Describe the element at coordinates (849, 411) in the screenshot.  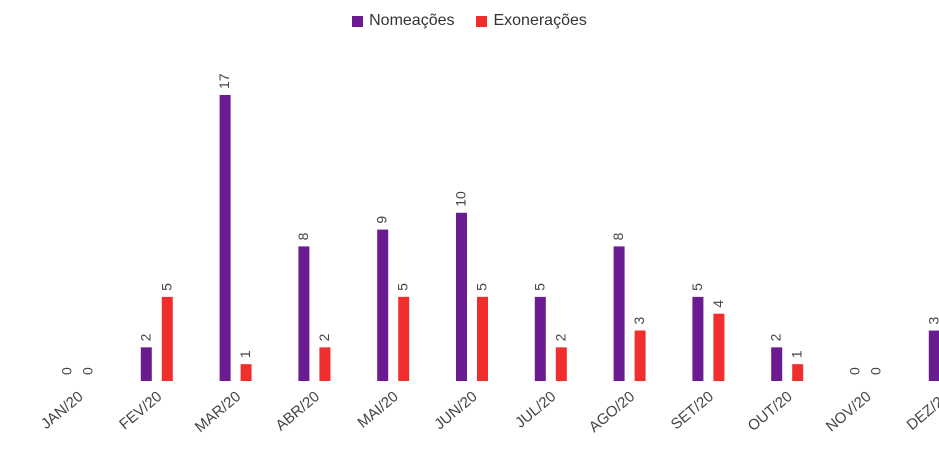
I see `x-tick-label-10: NOV/20` at that location.